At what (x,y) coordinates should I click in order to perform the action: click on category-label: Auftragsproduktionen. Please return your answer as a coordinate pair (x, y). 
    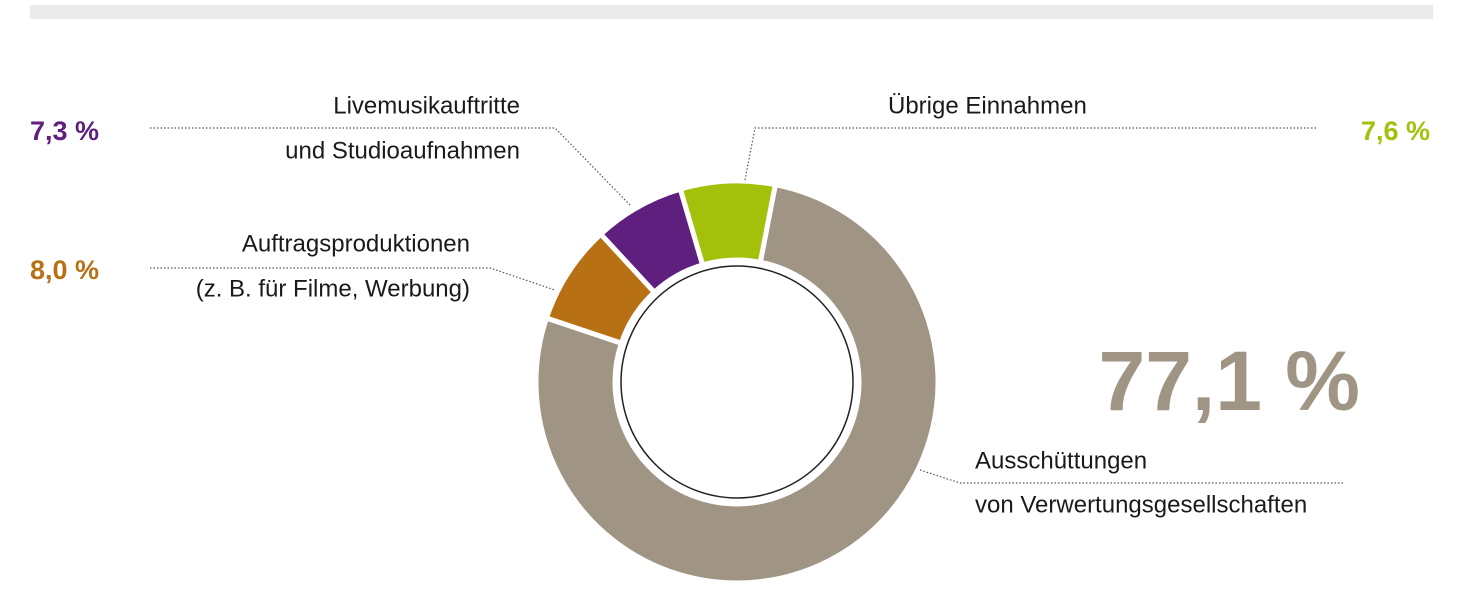
    Looking at the image, I should click on (356, 243).